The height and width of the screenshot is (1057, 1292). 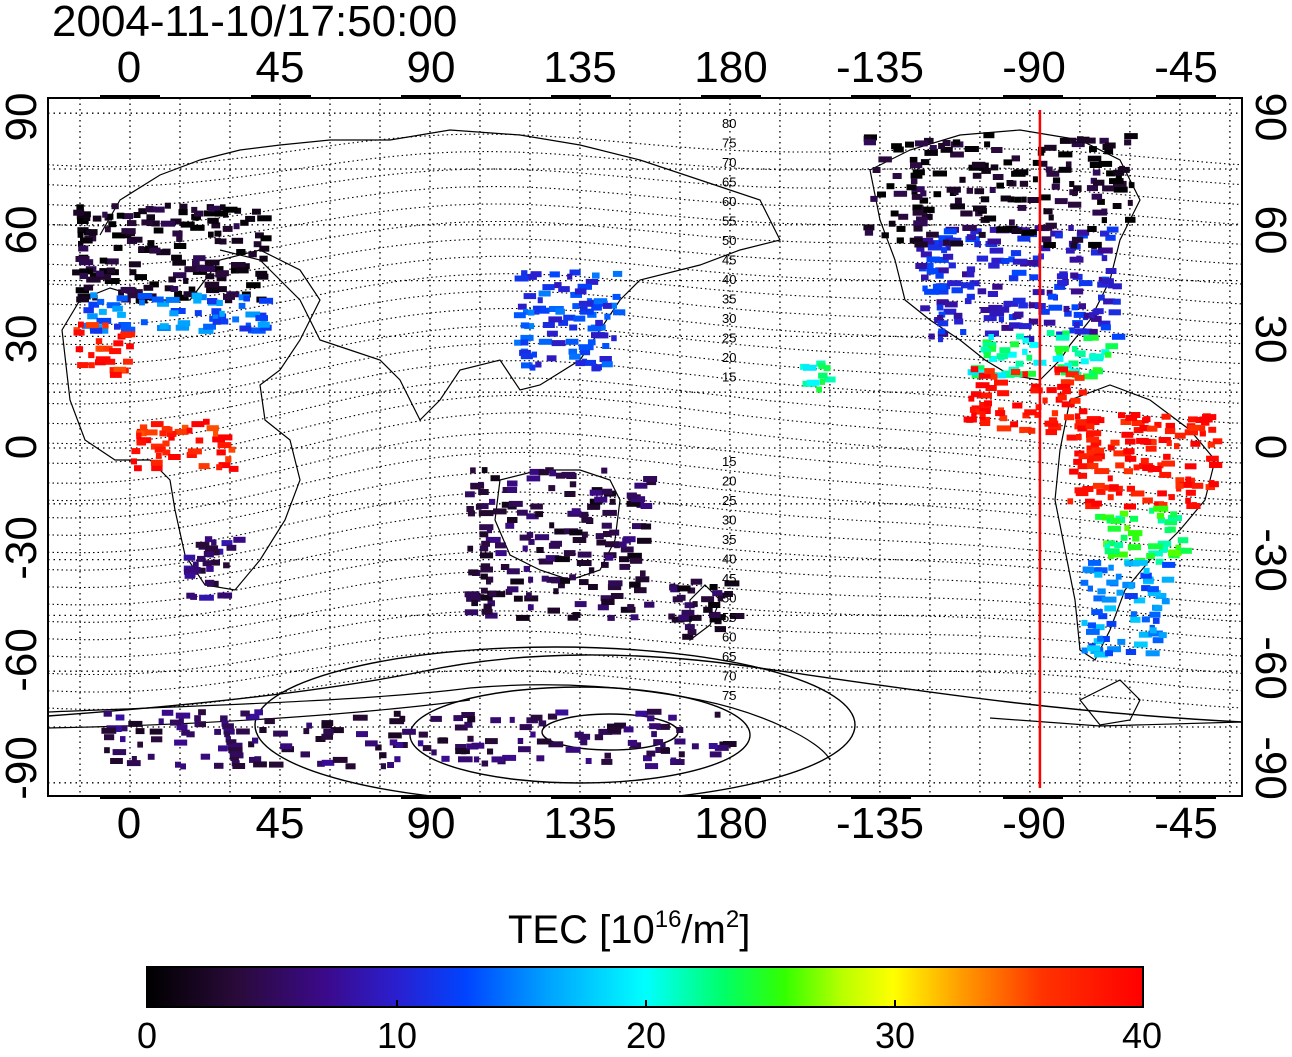 What do you see at coordinates (1269, 117) in the screenshot?
I see `right-tick-label: 90` at bounding box center [1269, 117].